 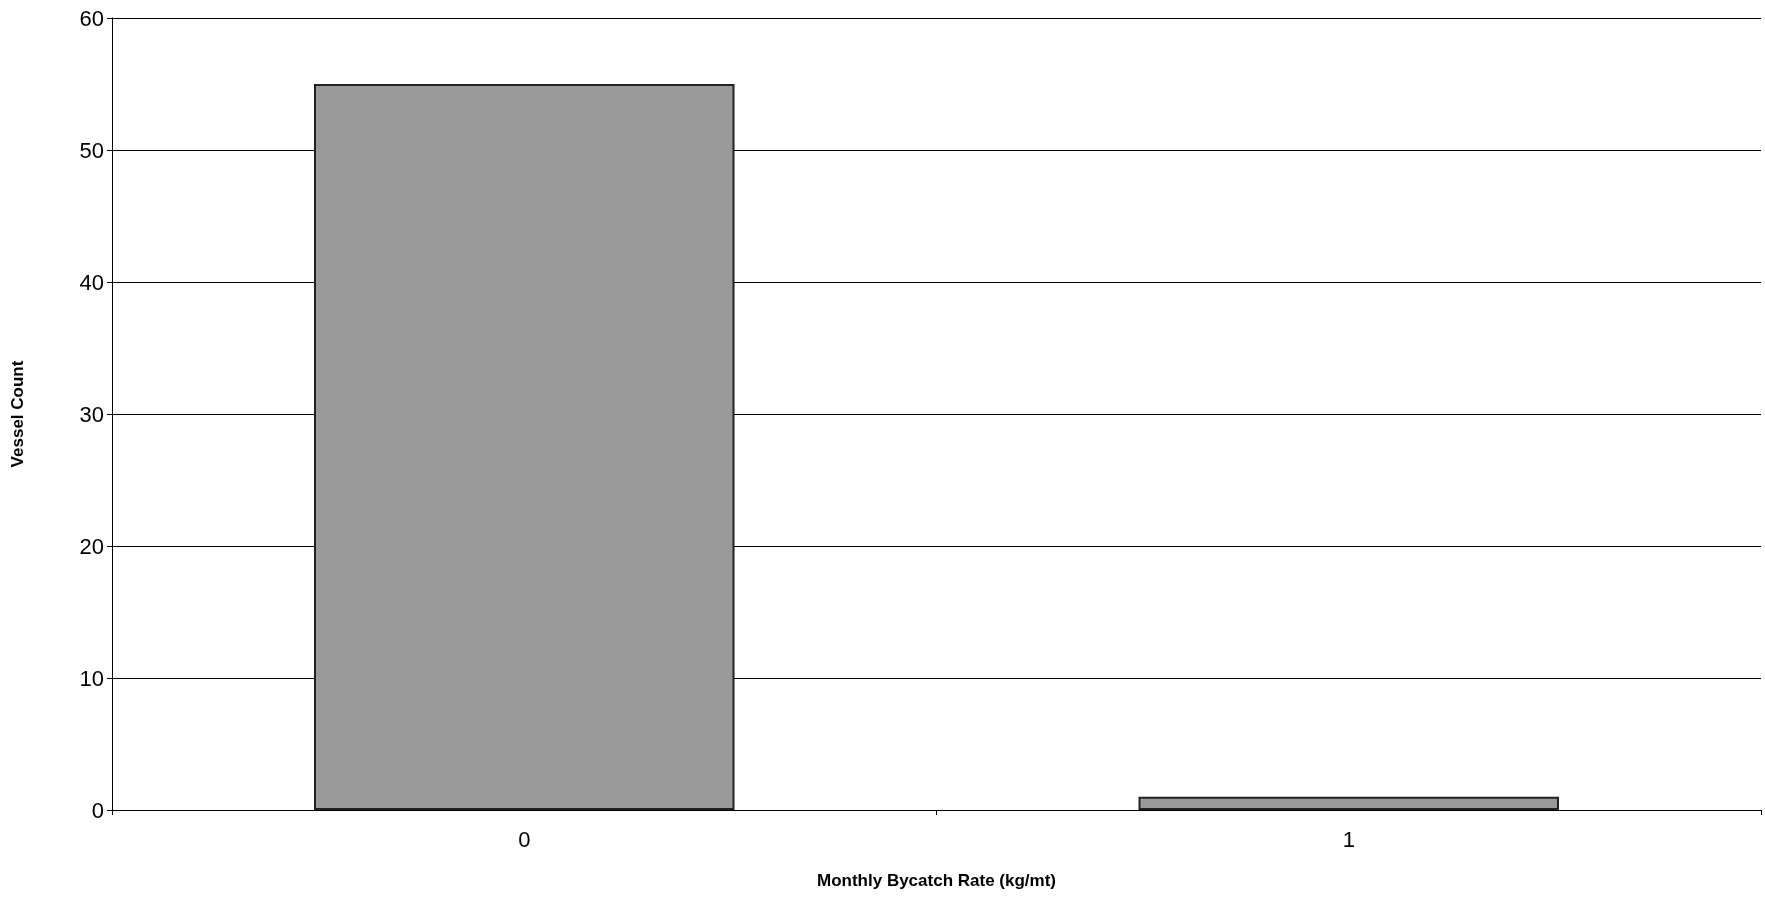 I want to click on y-tick-label: 30, so click(x=91, y=414).